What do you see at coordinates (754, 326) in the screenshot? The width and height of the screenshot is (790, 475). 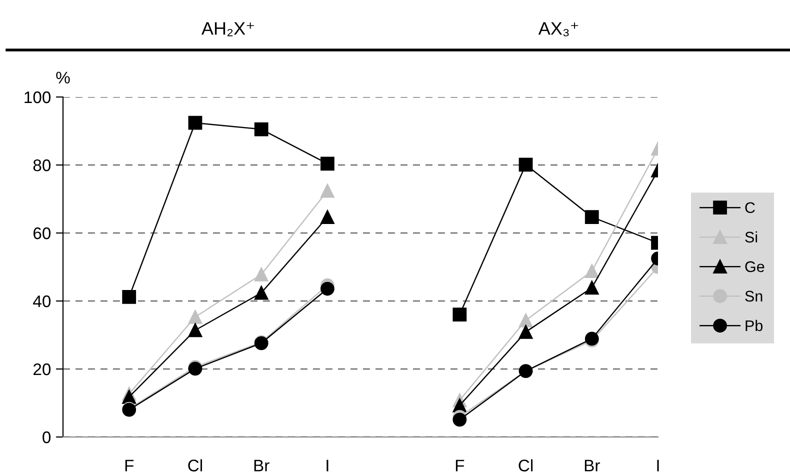 I see `legend-label: Pb` at bounding box center [754, 326].